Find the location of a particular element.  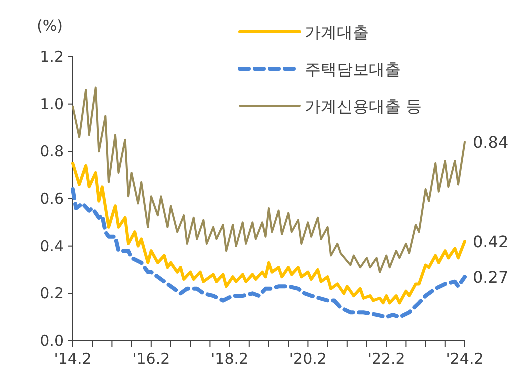

x-tick-label: '18.2 is located at coordinates (230, 359).